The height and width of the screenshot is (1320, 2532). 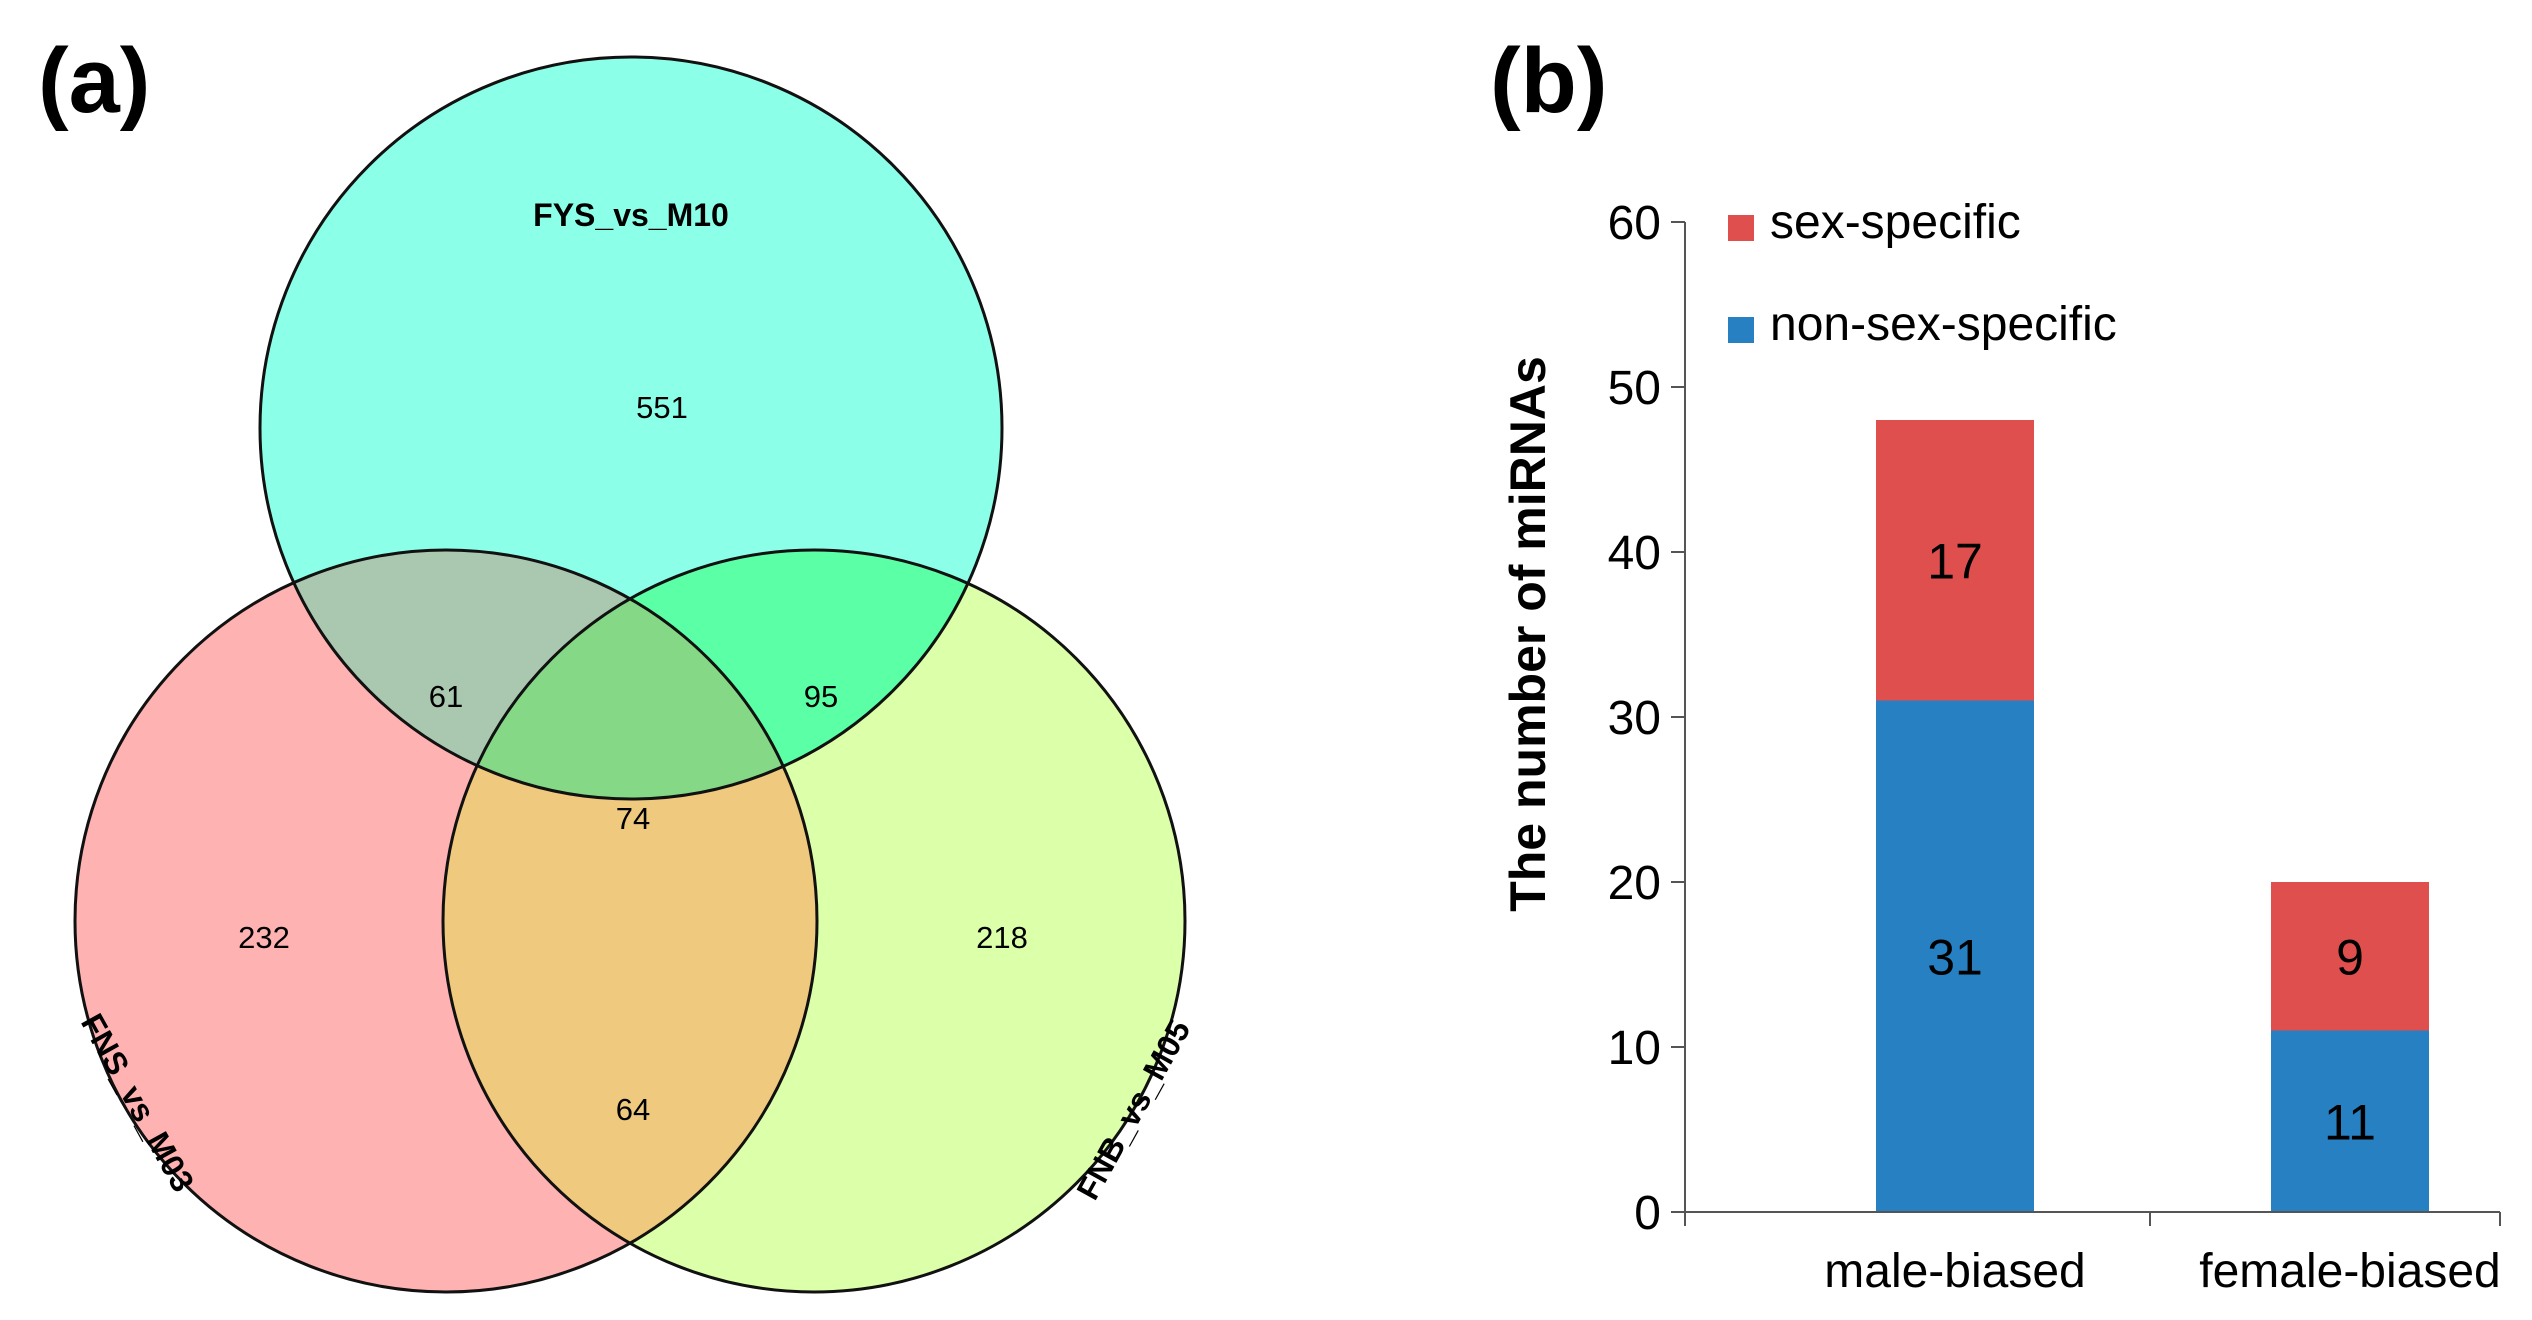 I want to click on legend: sex-specific non-sex-specific, so click(x=1922, y=273).